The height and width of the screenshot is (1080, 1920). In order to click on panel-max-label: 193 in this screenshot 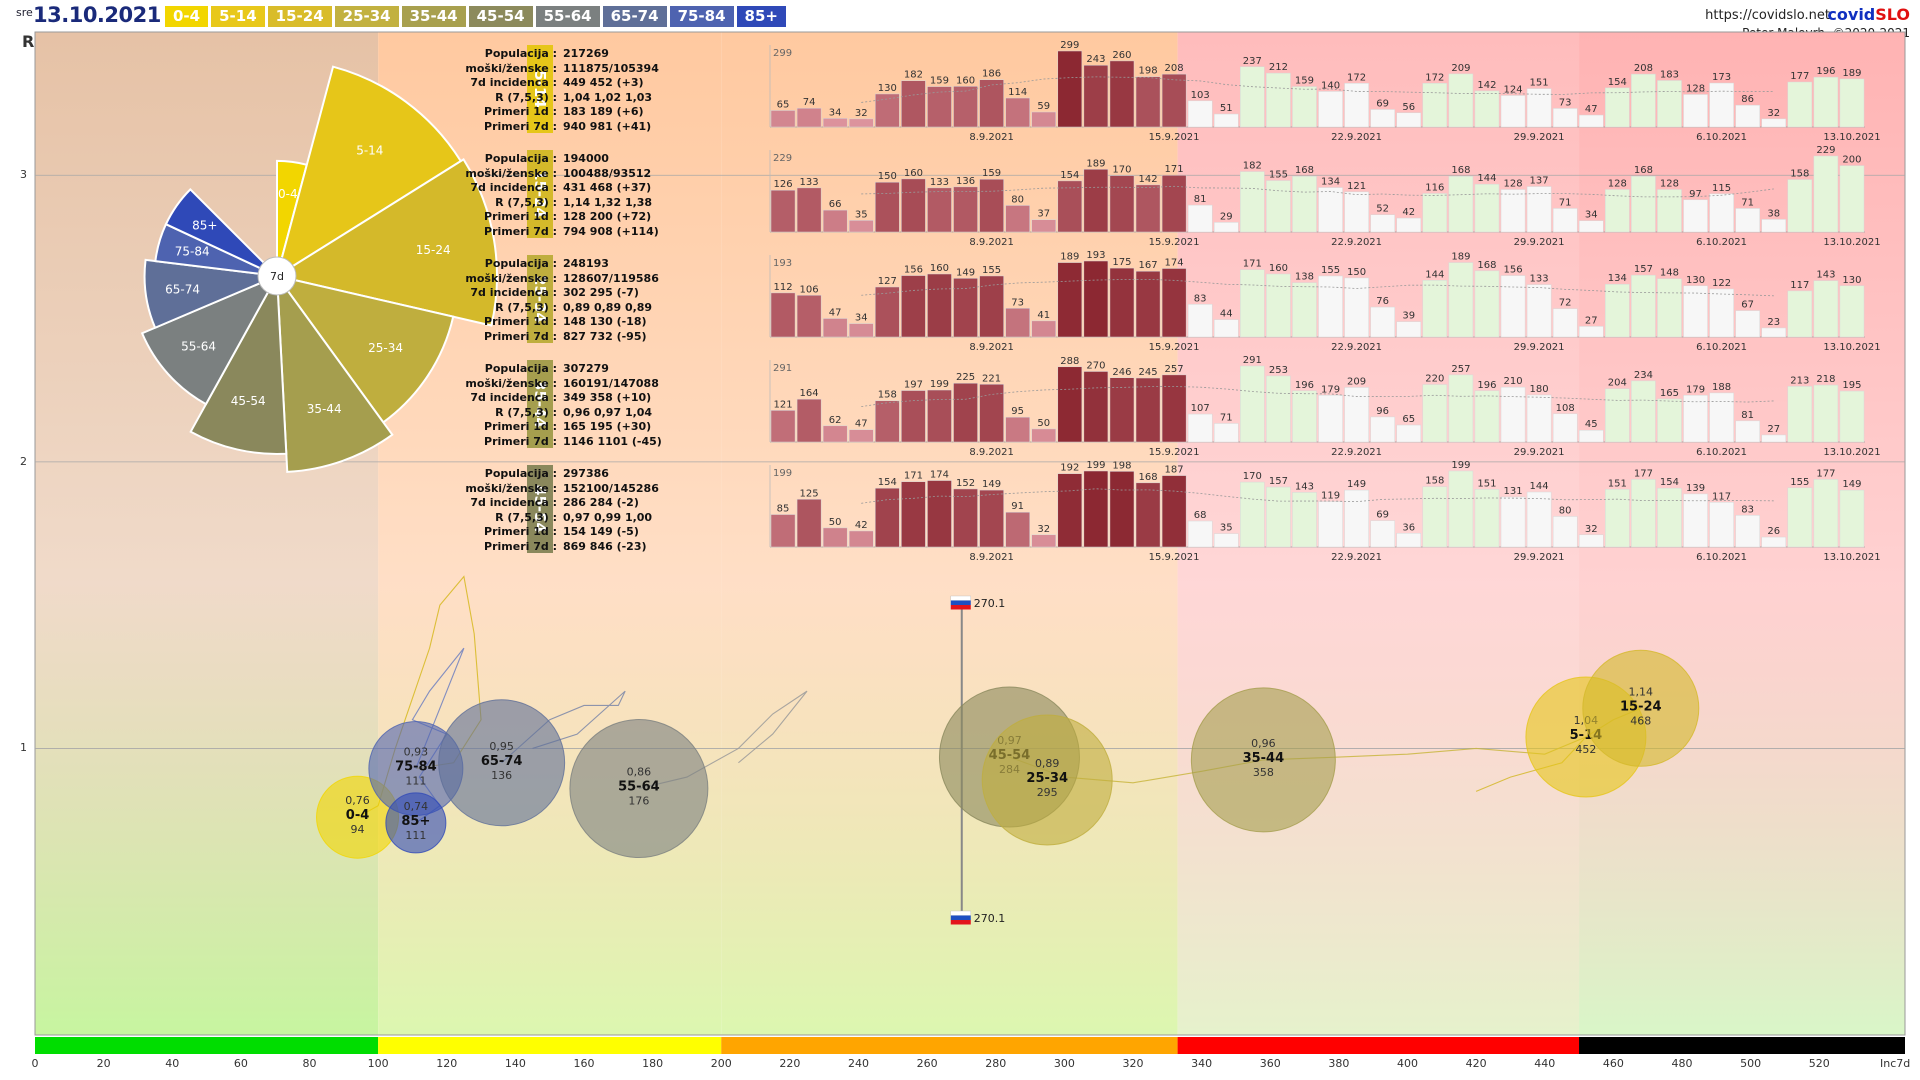, I will do `click(782, 263)`.